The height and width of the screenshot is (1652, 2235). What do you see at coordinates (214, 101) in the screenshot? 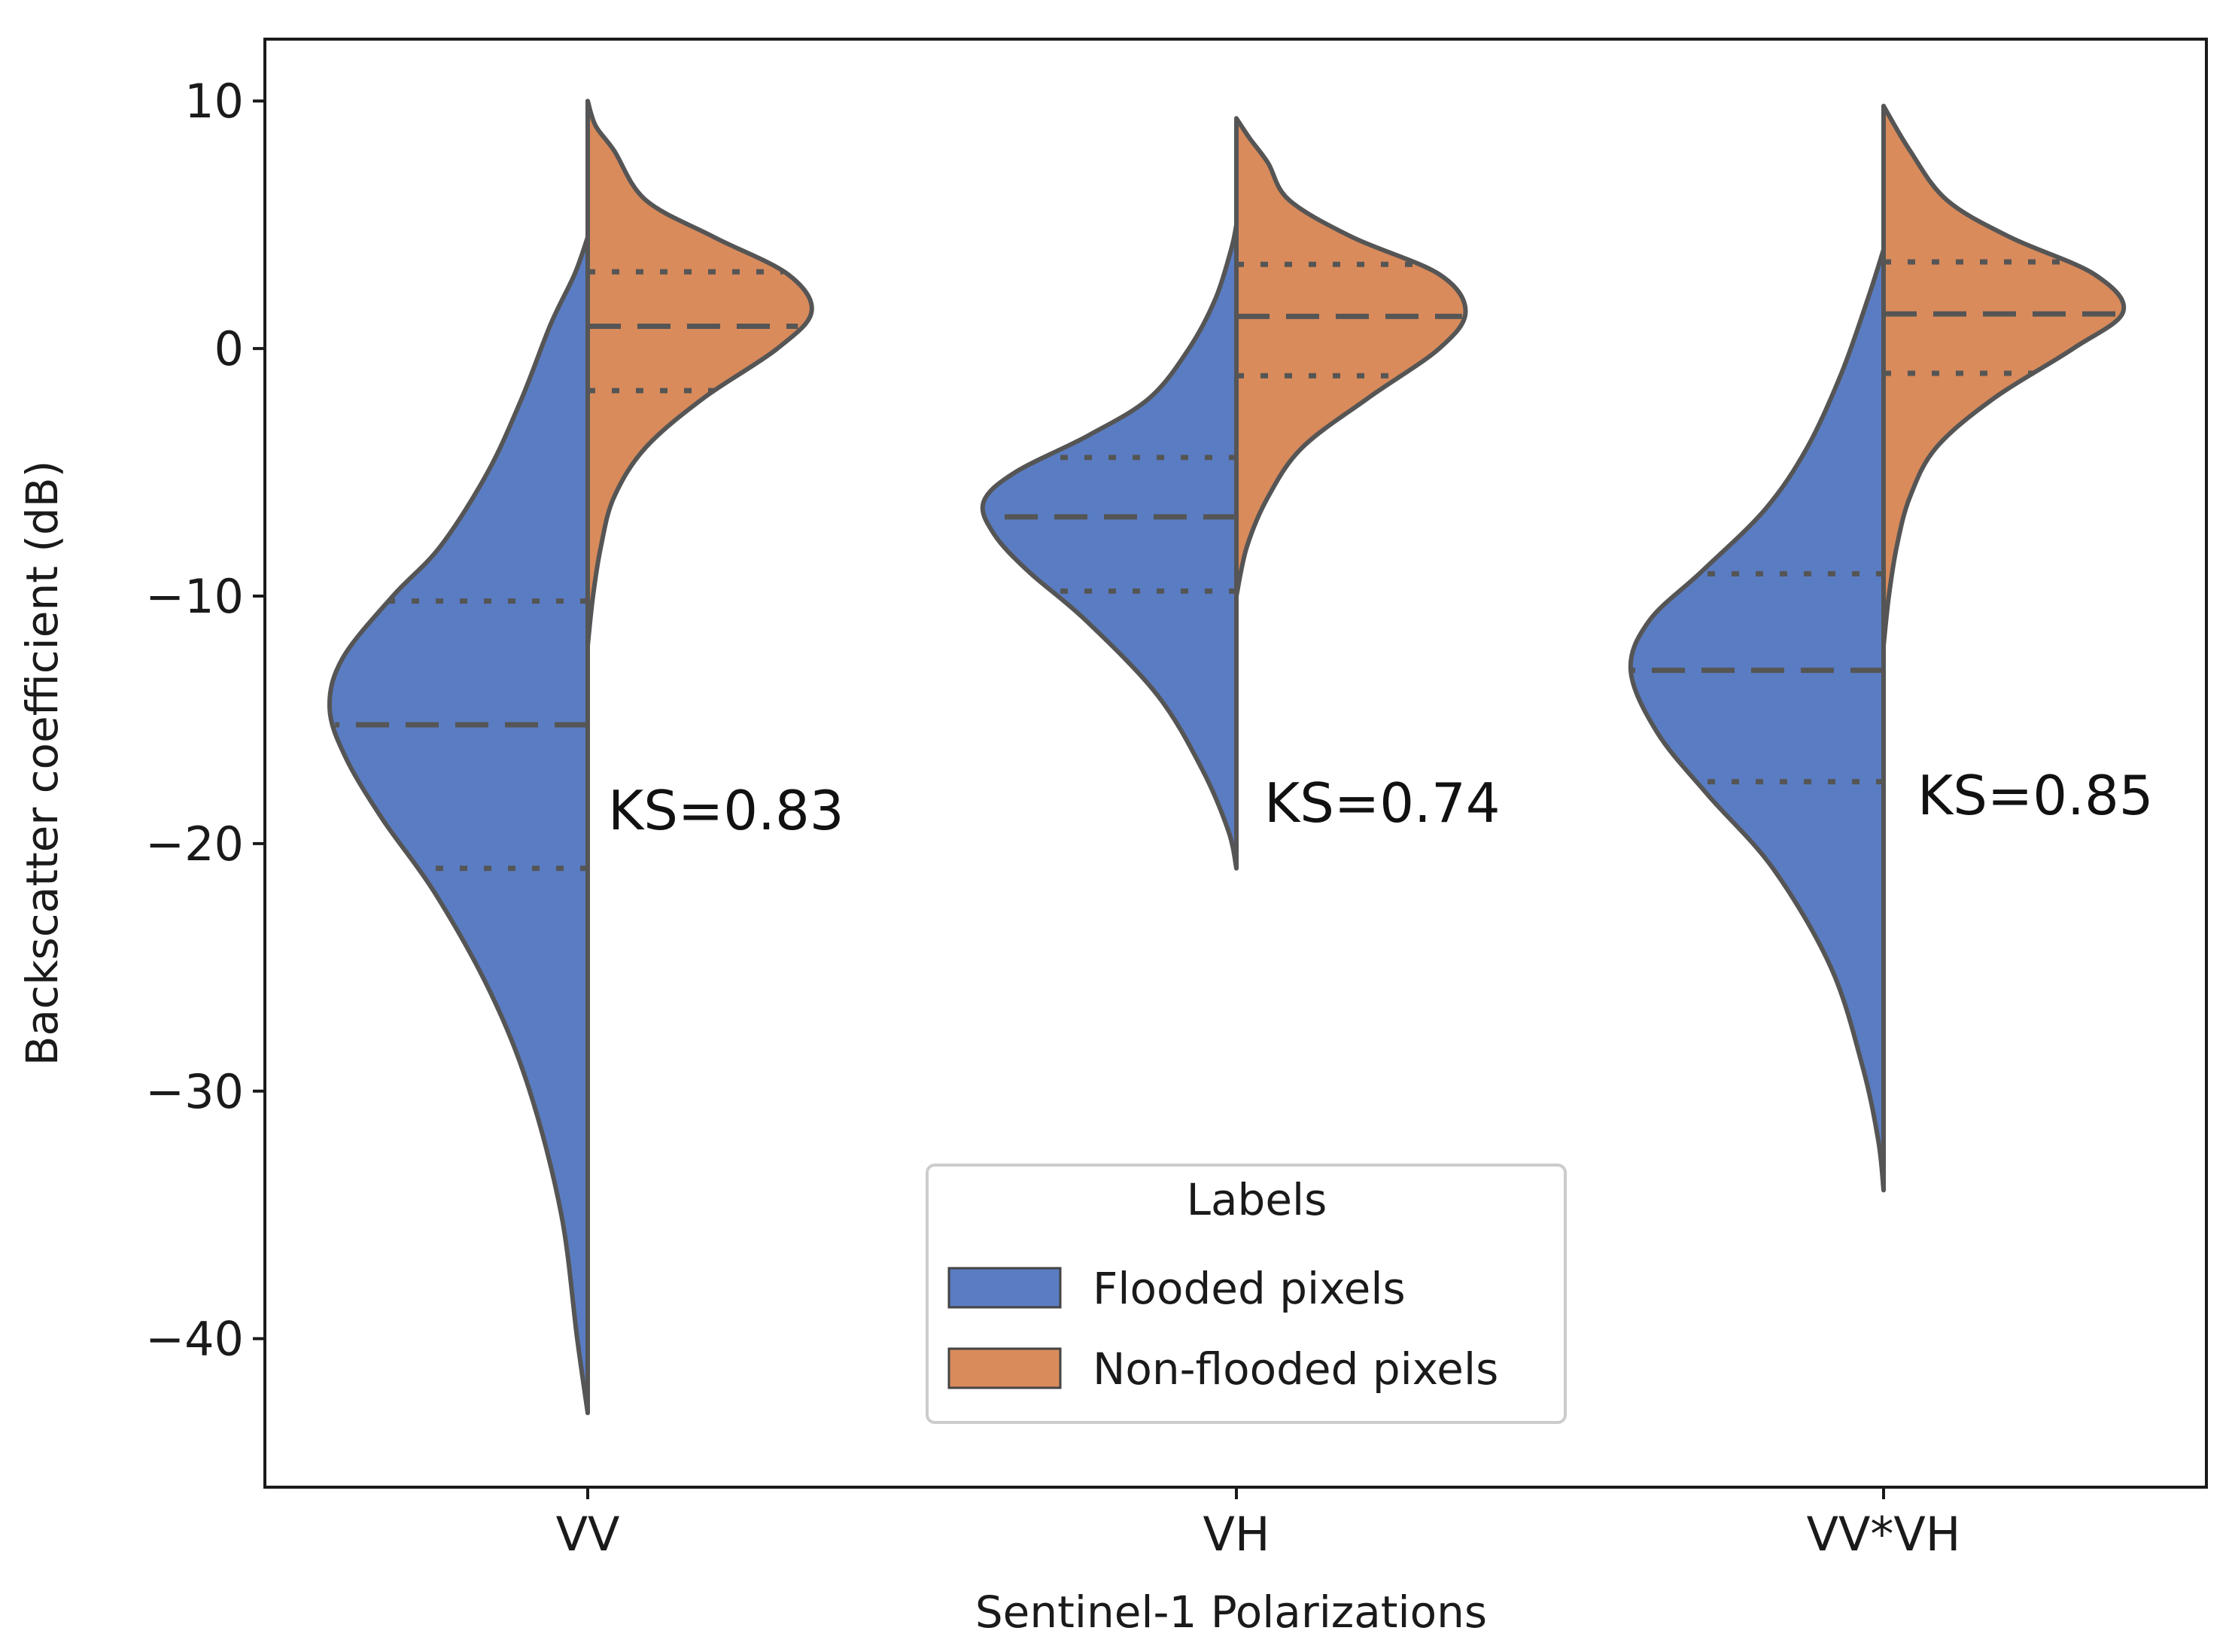
I see `y-tick-label: 10` at bounding box center [214, 101].